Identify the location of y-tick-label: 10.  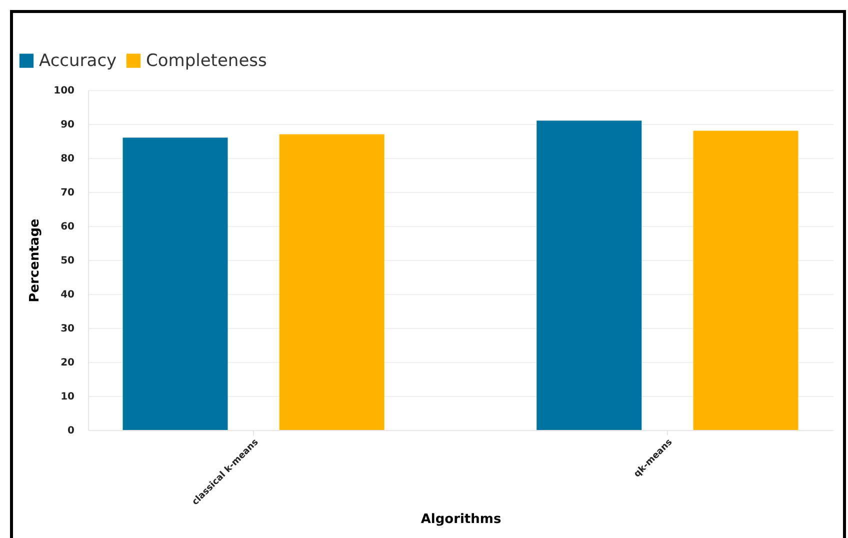
(67, 397).